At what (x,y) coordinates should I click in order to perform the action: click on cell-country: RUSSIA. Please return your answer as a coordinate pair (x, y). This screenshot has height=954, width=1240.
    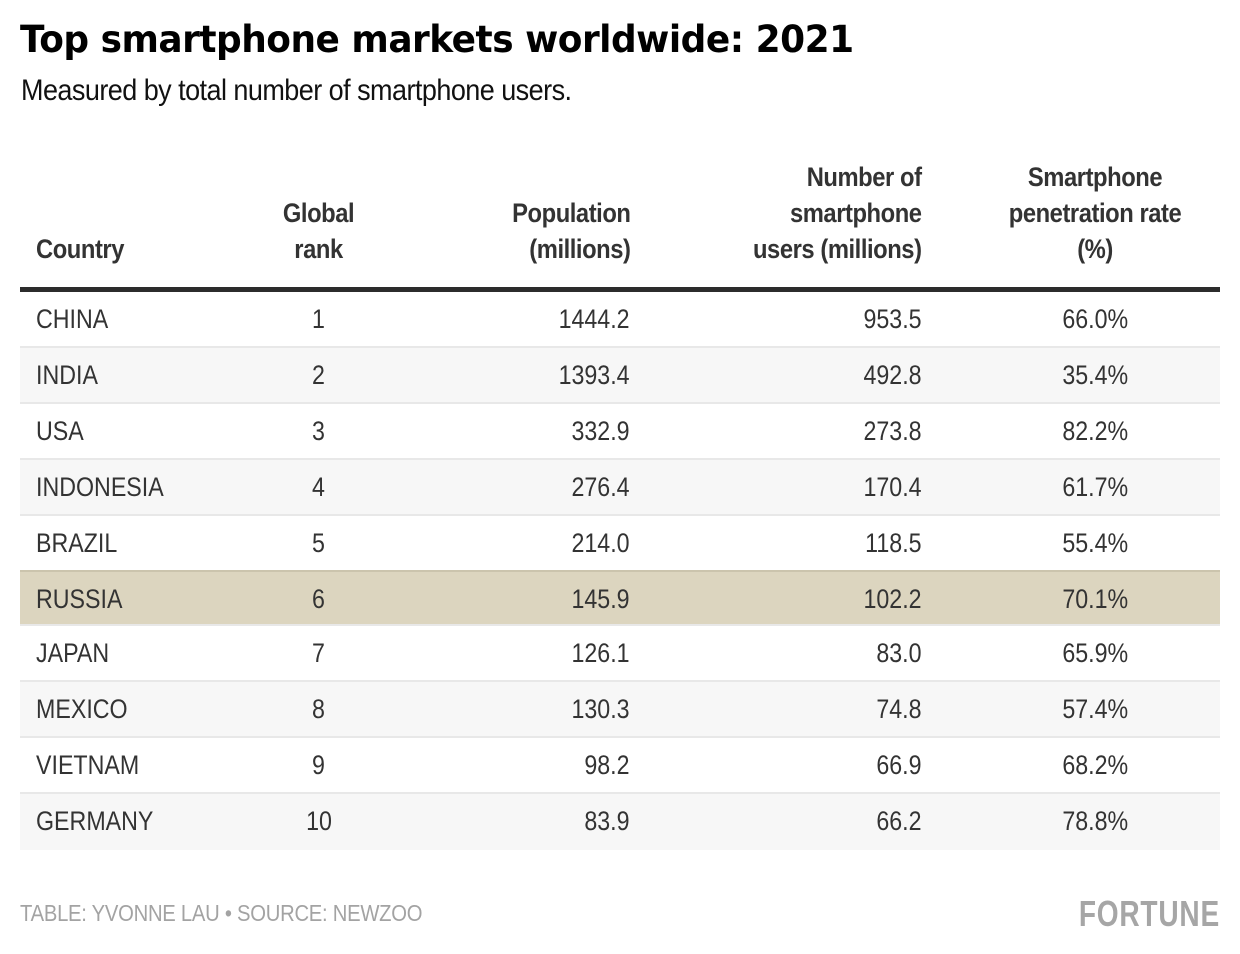
    Looking at the image, I should click on (79, 599).